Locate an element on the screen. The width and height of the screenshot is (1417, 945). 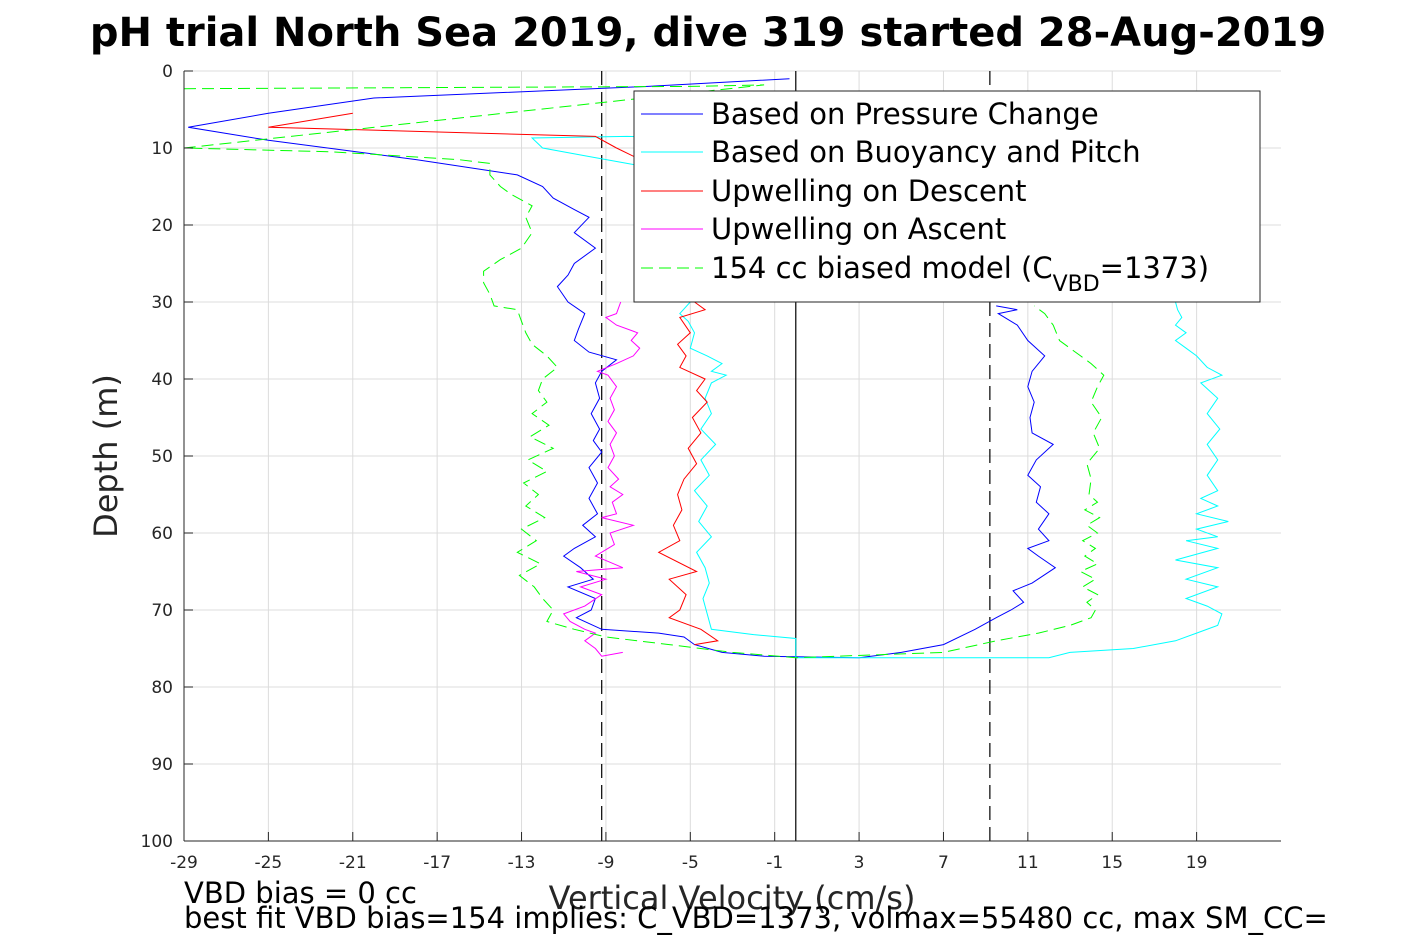
y-tick-label: 10 is located at coordinates (162, 149).